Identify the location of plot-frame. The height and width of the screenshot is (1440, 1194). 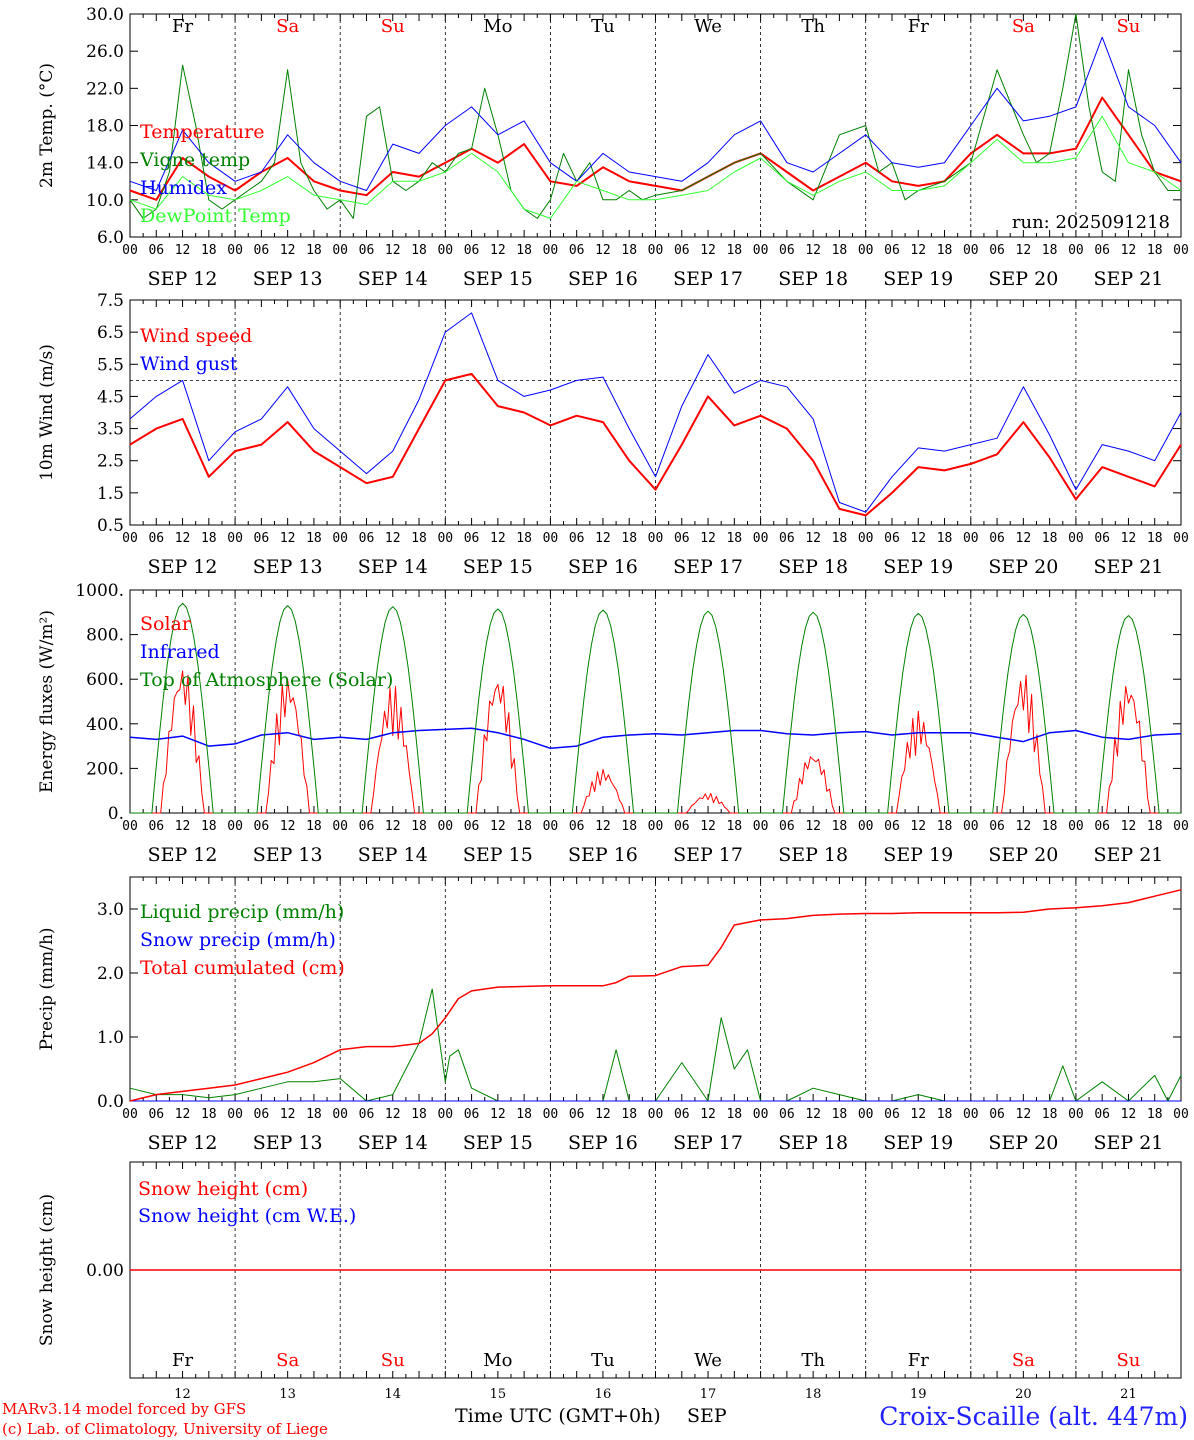
(655, 125).